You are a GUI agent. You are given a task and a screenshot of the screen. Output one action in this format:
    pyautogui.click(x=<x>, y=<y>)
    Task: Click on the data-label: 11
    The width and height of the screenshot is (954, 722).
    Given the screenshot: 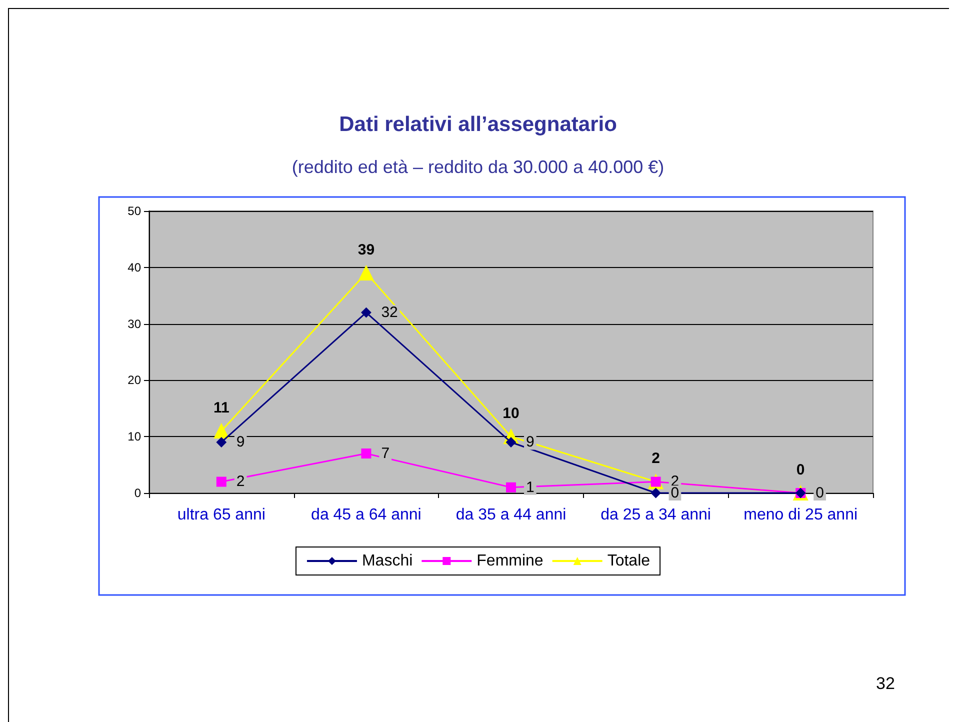 What is the action you would take?
    pyautogui.click(x=221, y=407)
    